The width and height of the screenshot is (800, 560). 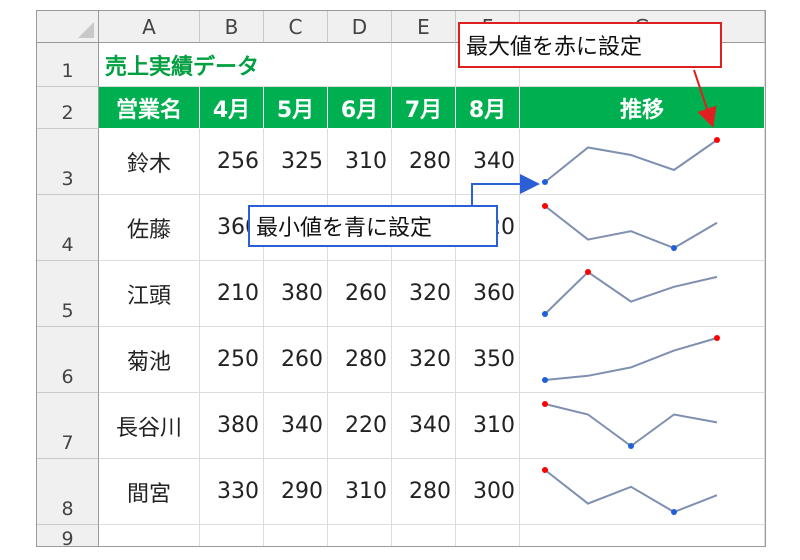 What do you see at coordinates (68, 535) in the screenshot?
I see `row-header-9: 9` at bounding box center [68, 535].